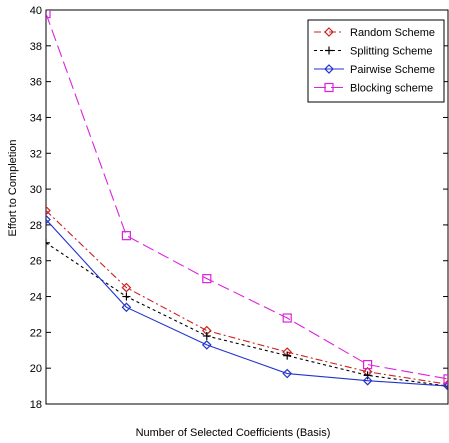 The height and width of the screenshot is (443, 449). What do you see at coordinates (13, 187) in the screenshot?
I see `y-axis-title: Effort to Completion` at bounding box center [13, 187].